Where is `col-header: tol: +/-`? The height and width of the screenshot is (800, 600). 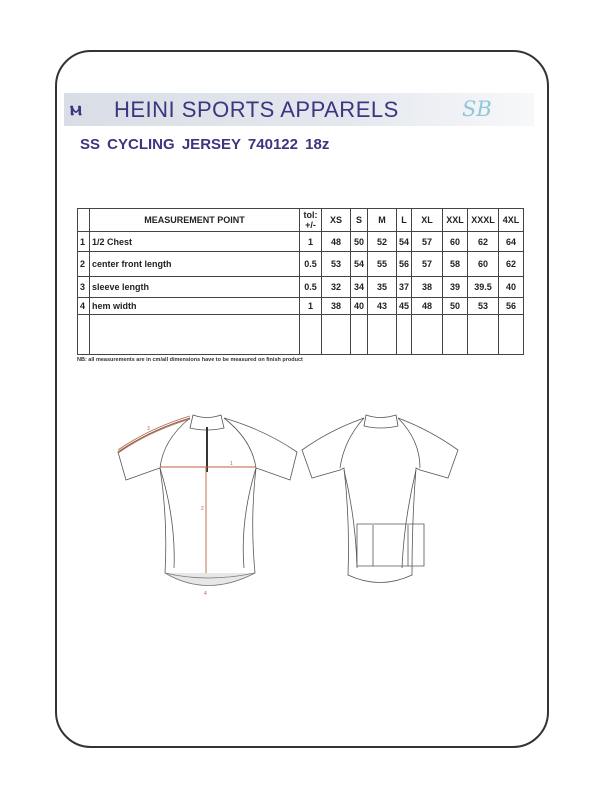
col-header: tol: +/- is located at coordinates (310, 220).